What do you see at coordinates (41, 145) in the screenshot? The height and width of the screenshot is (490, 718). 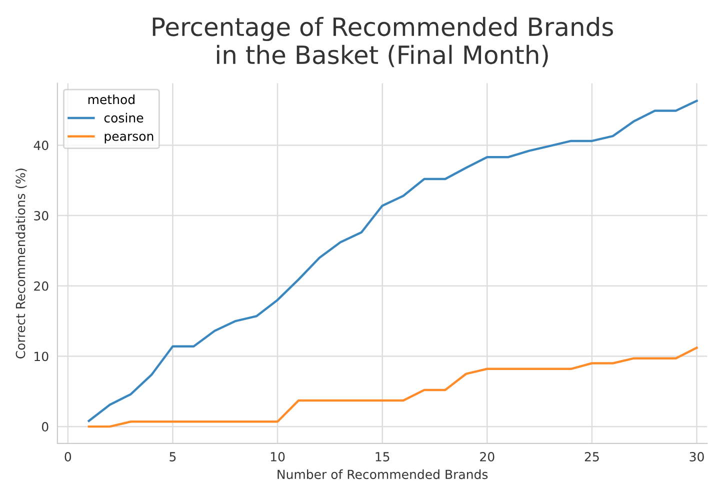 I see `y-tick-label: 40` at bounding box center [41, 145].